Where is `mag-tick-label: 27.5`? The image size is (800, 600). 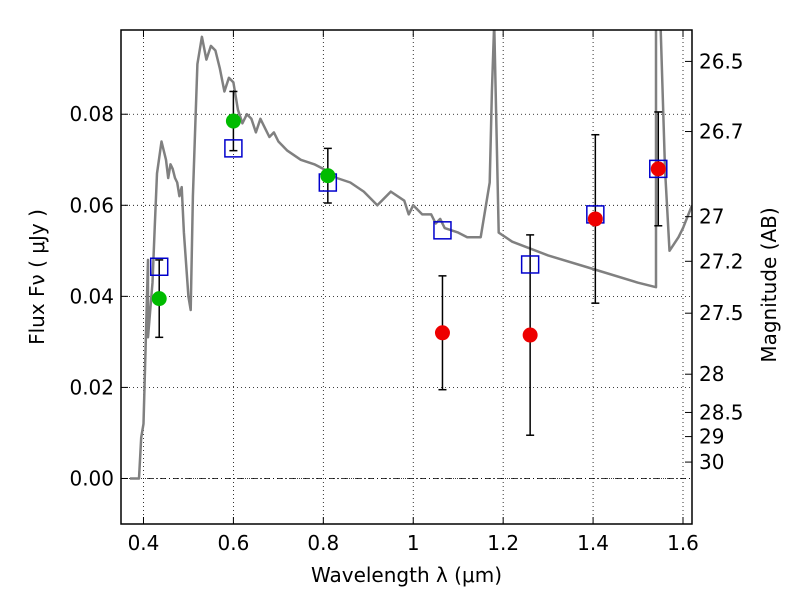
mag-tick-label: 27.5 is located at coordinates (721, 313).